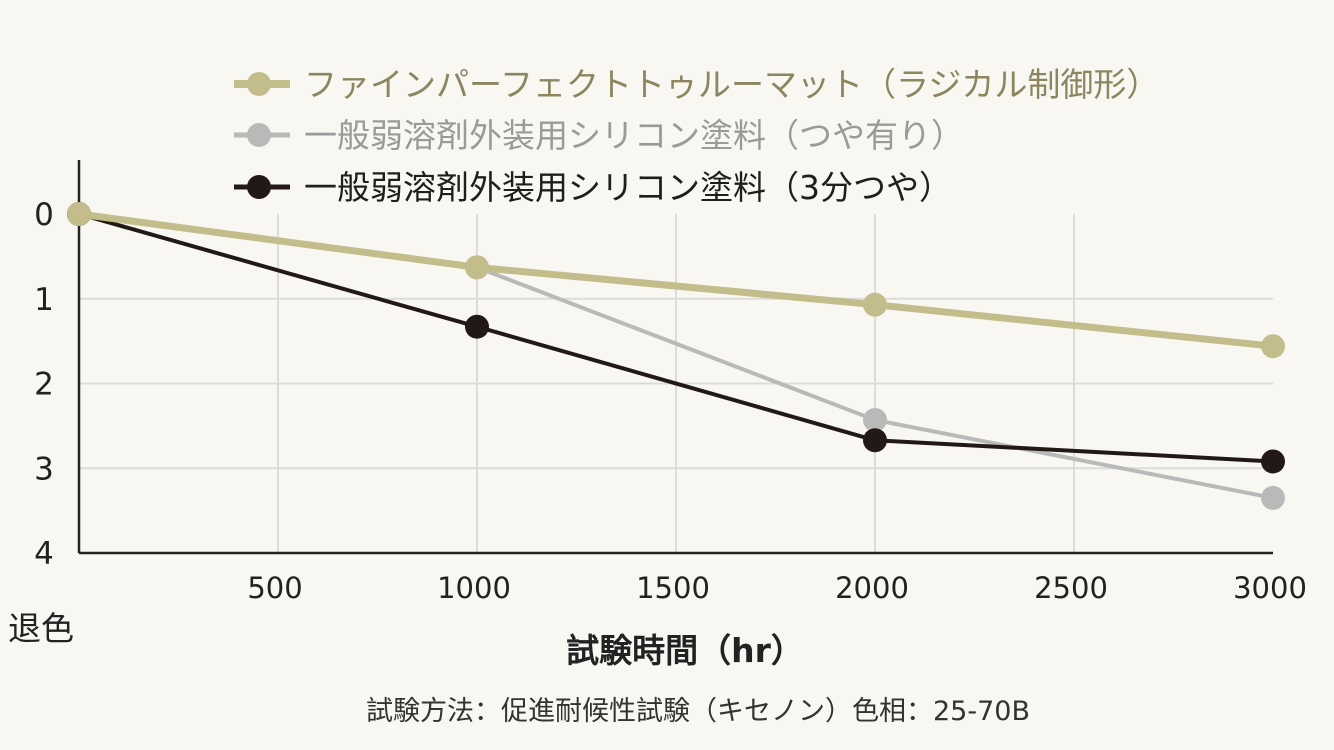 The height and width of the screenshot is (750, 1334). I want to click on x-axis-label: 試験時間（hr）, so click(685, 650).